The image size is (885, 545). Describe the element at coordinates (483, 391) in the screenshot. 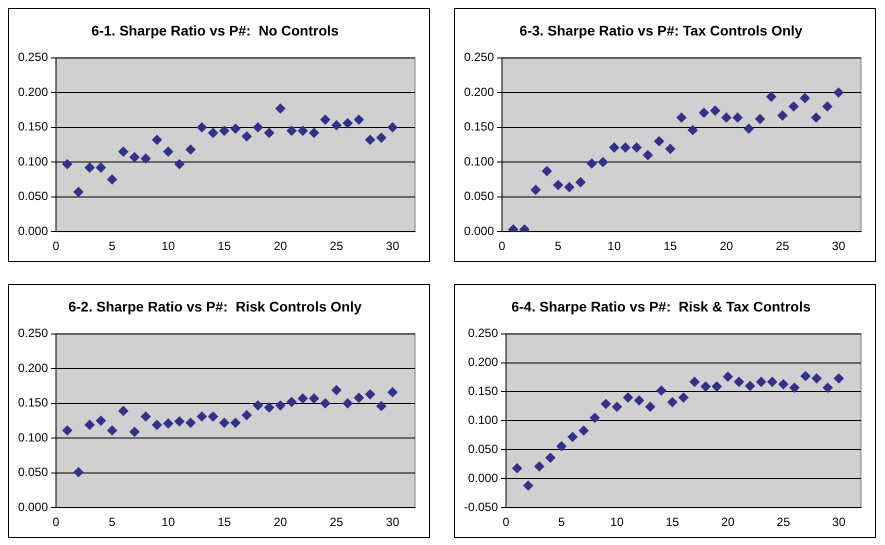

I see `y-tick-label: 0.150` at that location.